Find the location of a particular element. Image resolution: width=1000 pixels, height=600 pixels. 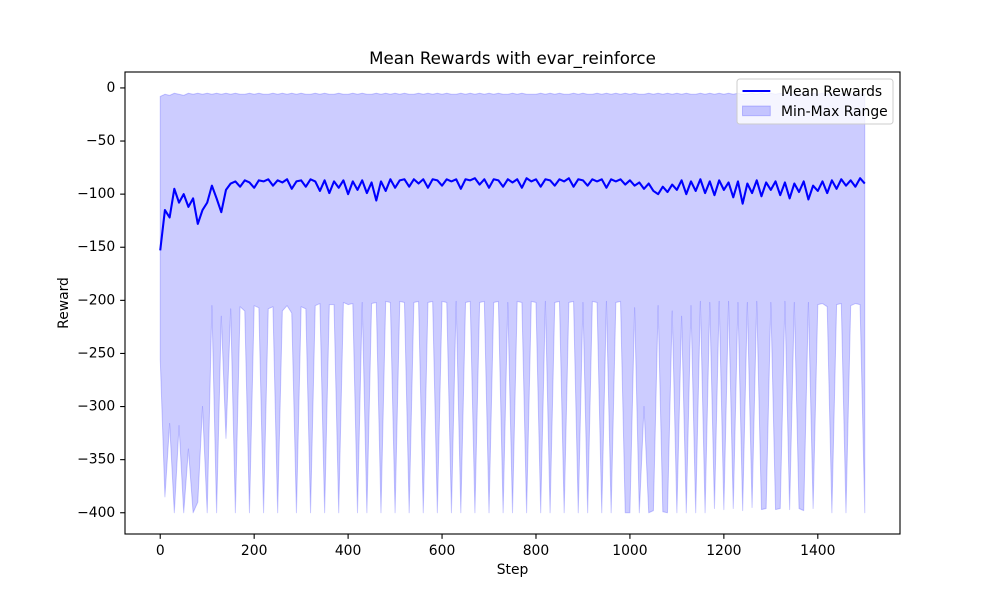

x-tick-label: 1400 is located at coordinates (817, 551).